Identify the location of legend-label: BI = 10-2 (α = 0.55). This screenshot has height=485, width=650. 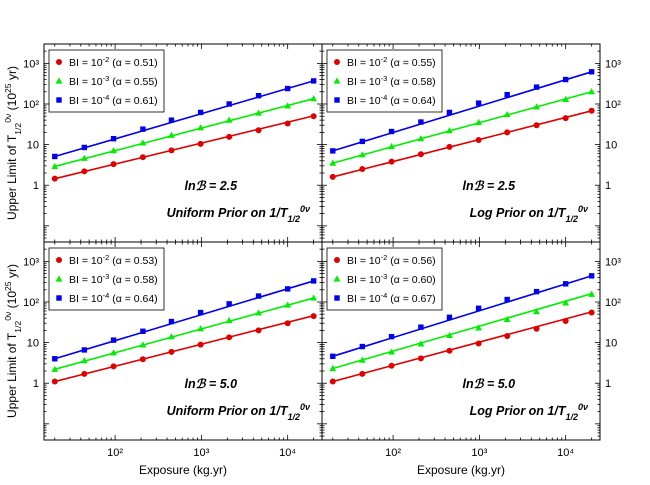
(391, 62).